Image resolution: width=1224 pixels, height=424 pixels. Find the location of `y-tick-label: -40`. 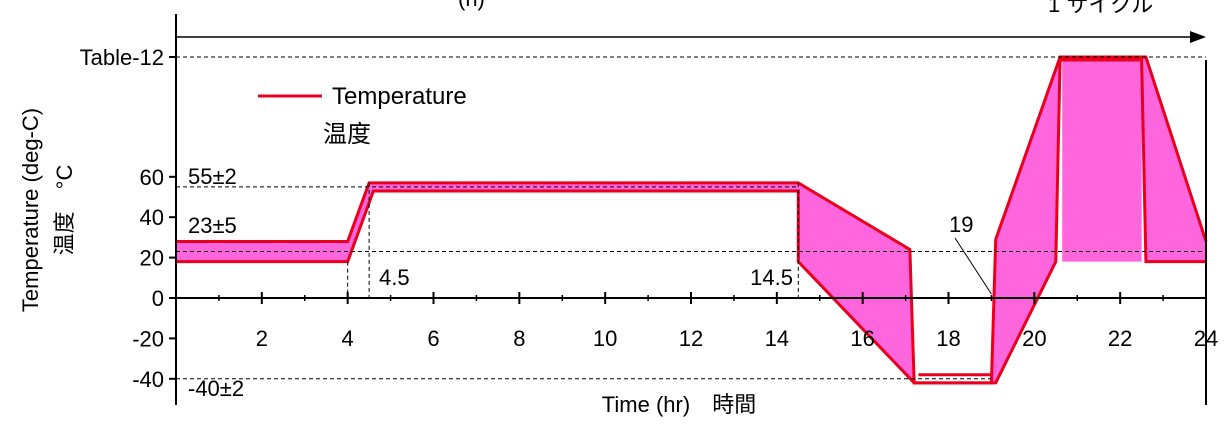

y-tick-label: -40 is located at coordinates (148, 379).